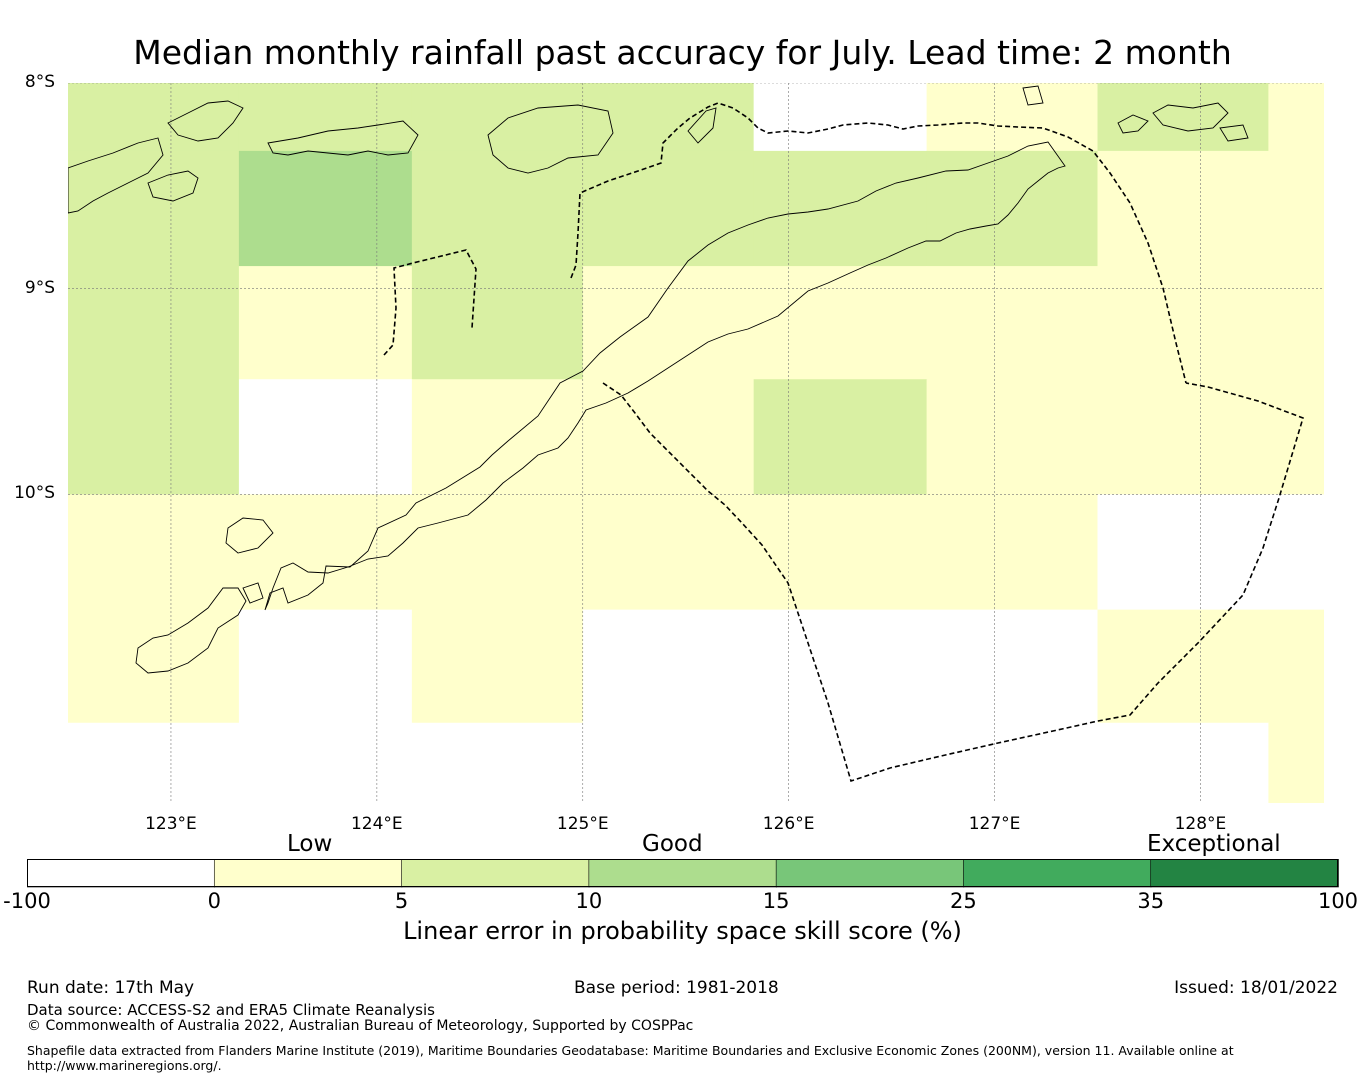 This screenshot has height=1080, width=1365. What do you see at coordinates (116, 175) in the screenshot?
I see `flores-coastline` at bounding box center [116, 175].